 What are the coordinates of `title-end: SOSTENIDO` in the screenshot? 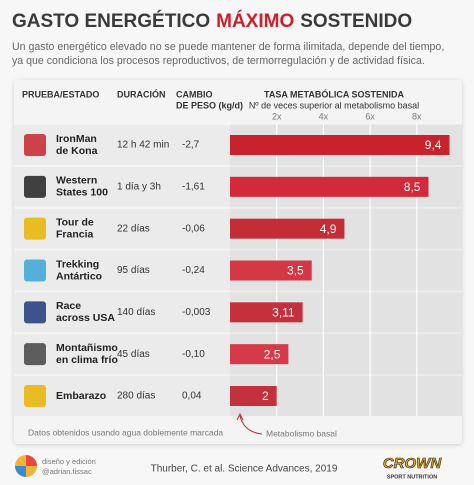 It's located at (356, 21).